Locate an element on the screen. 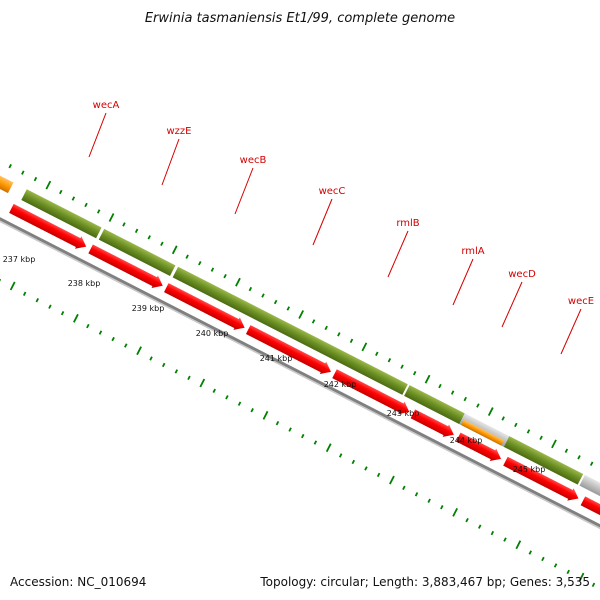  gene-label-group: wecE is located at coordinates (577, 325).